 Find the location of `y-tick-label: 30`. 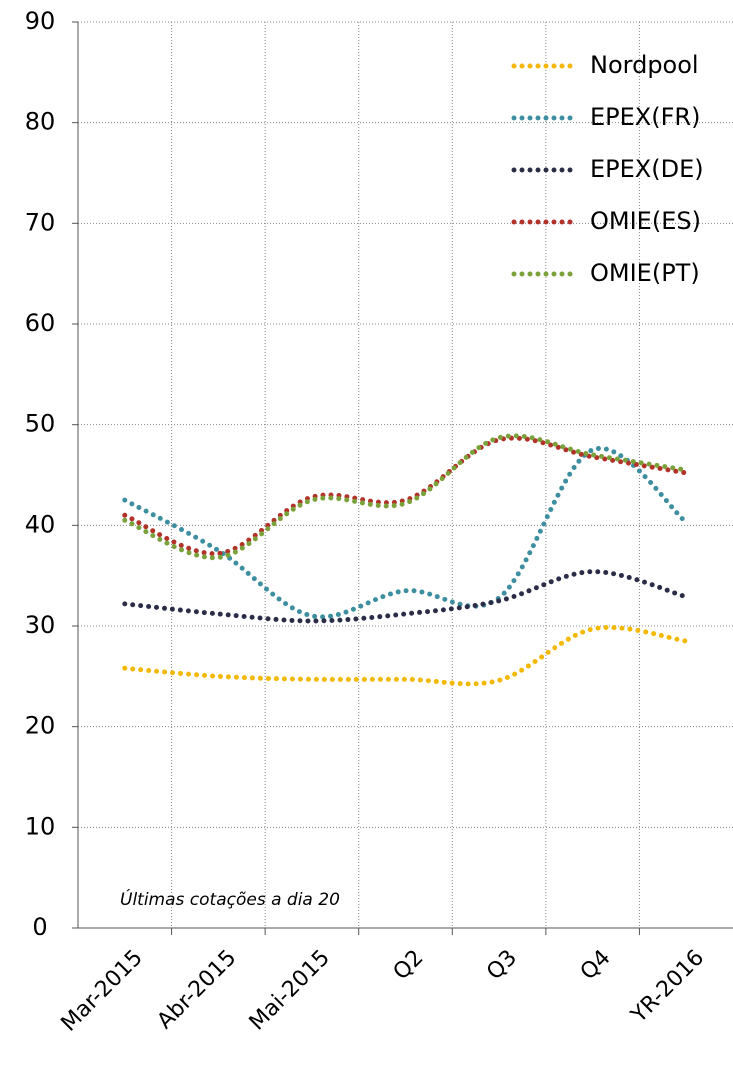

y-tick-label: 30 is located at coordinates (40, 625).